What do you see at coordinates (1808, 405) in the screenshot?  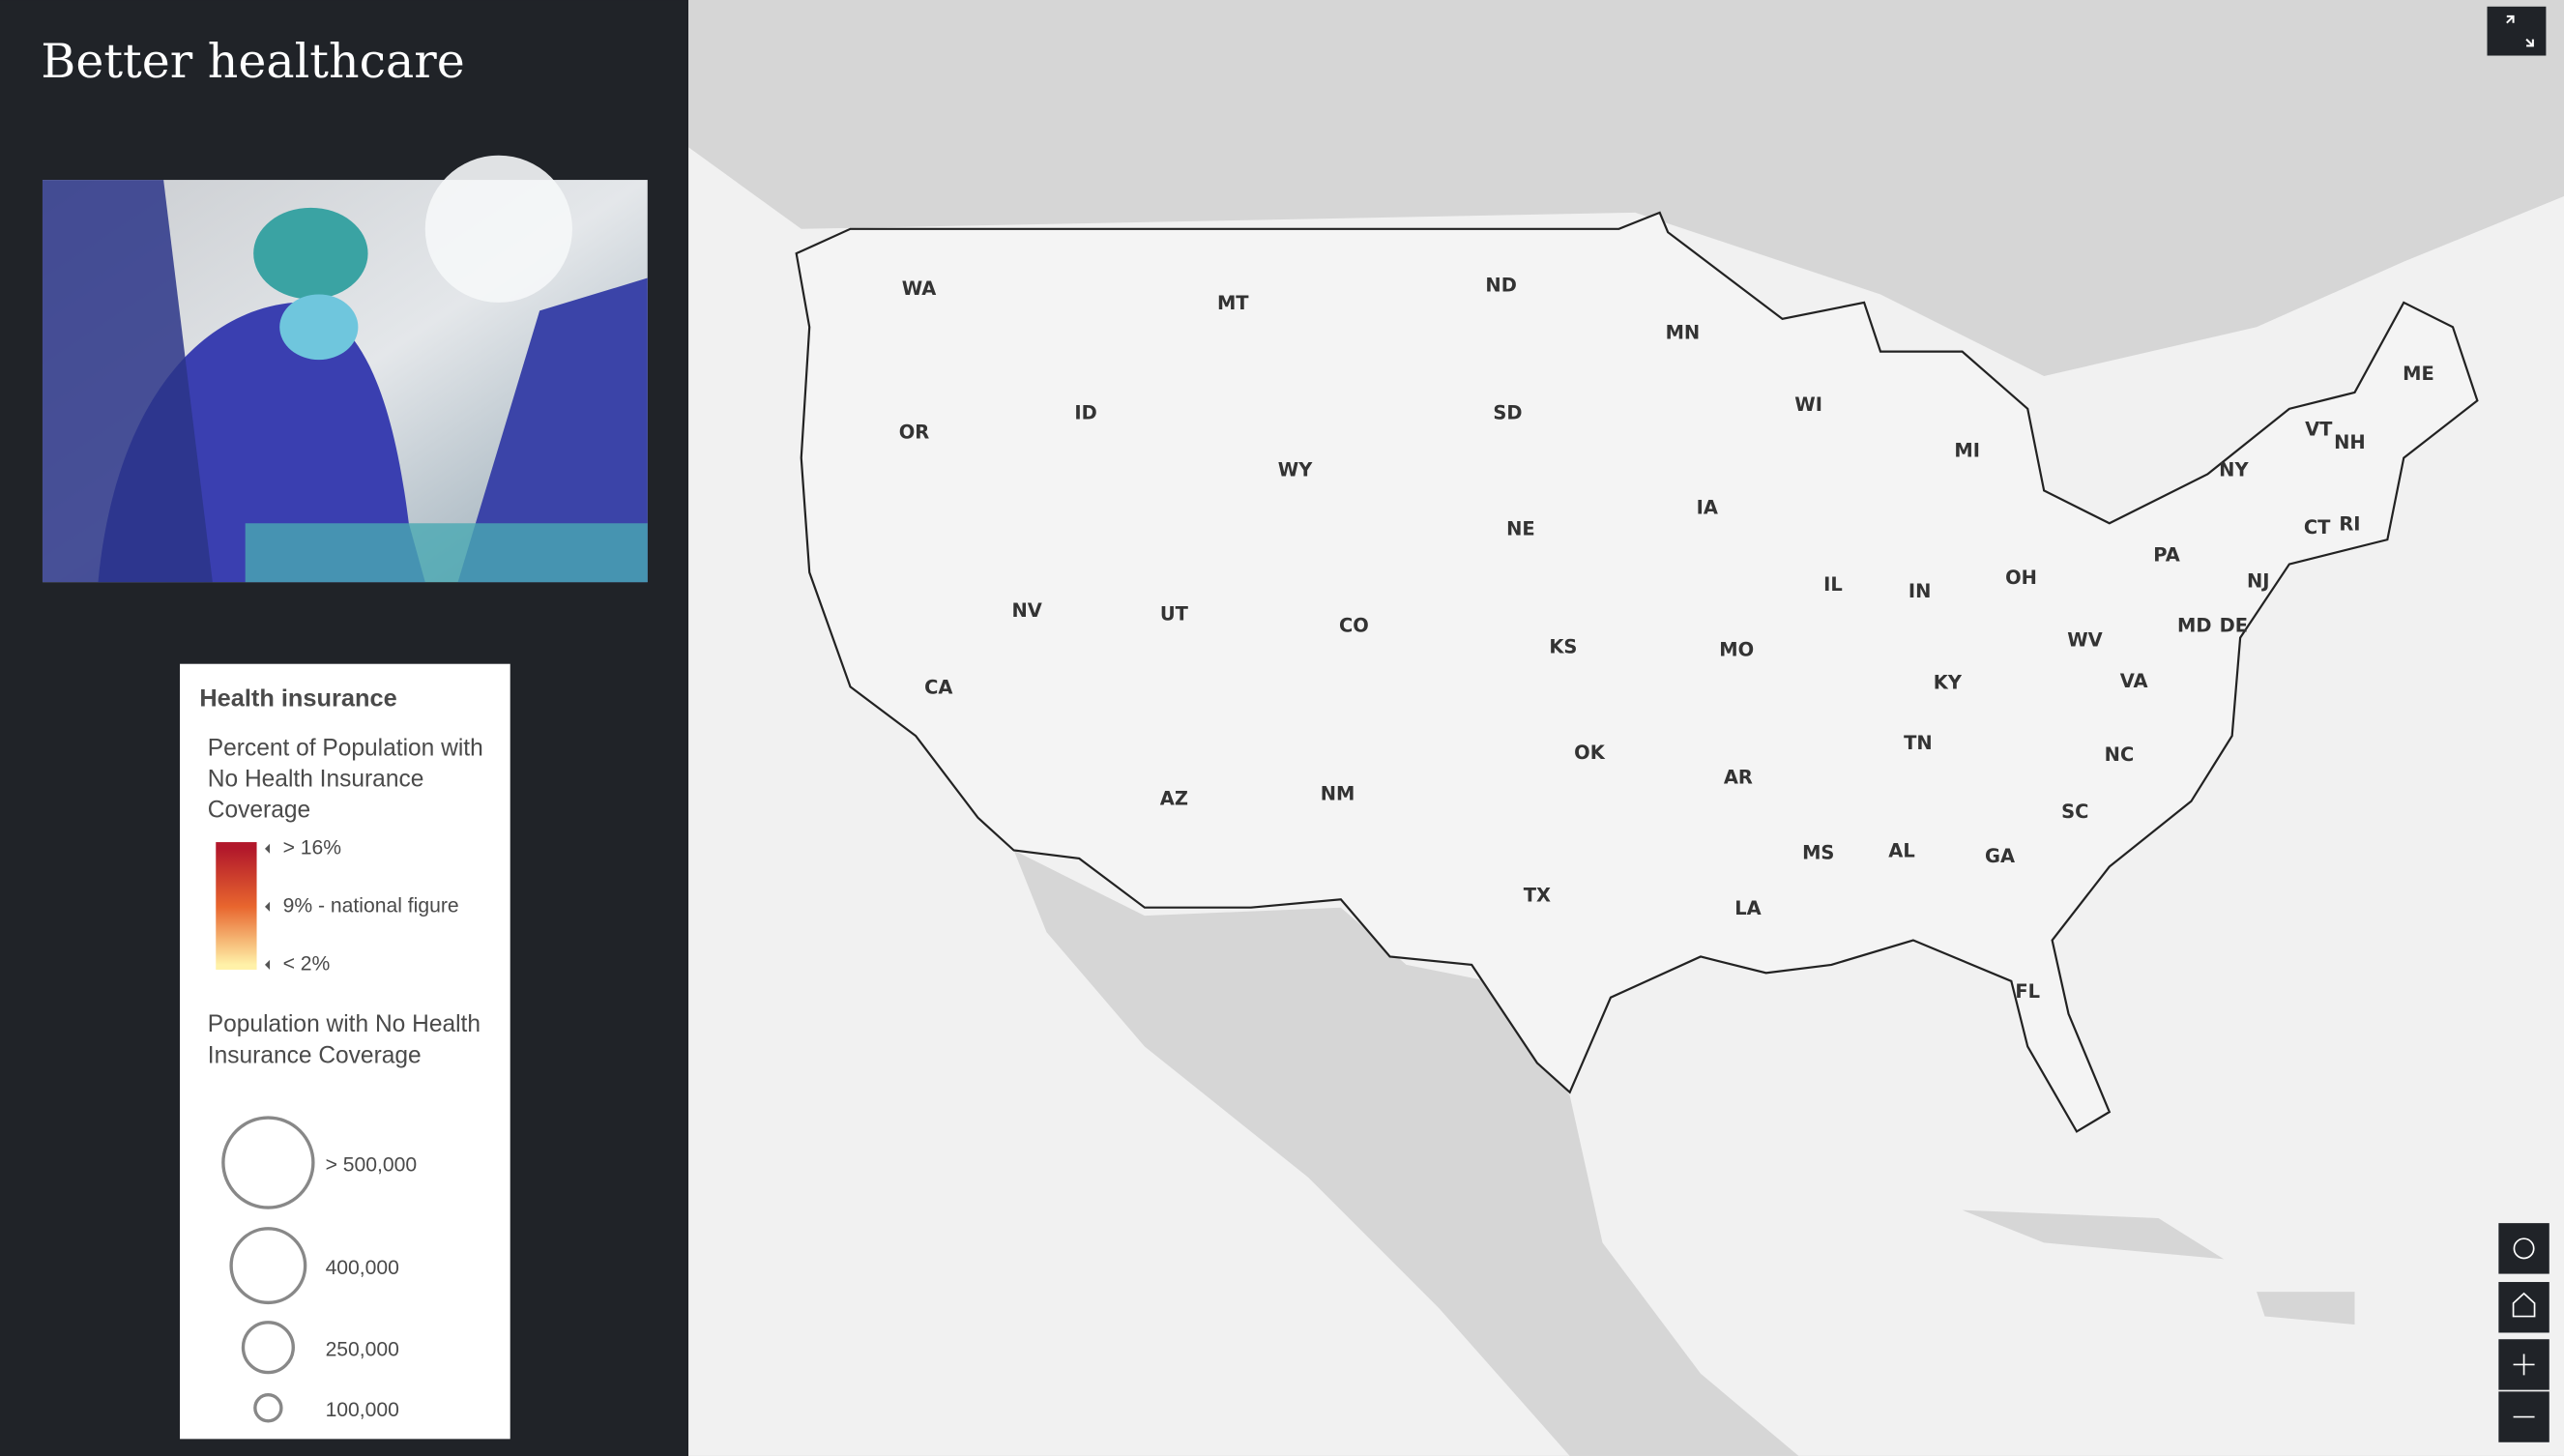 I see `state-label: WI` at bounding box center [1808, 405].